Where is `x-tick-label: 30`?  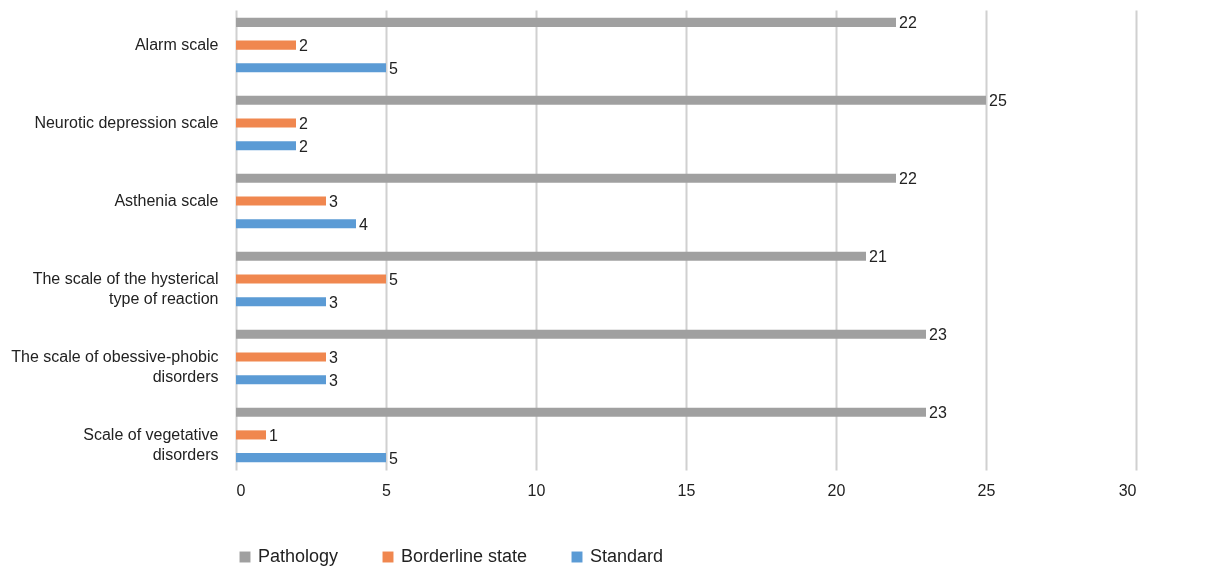 x-tick-label: 30 is located at coordinates (1127, 490).